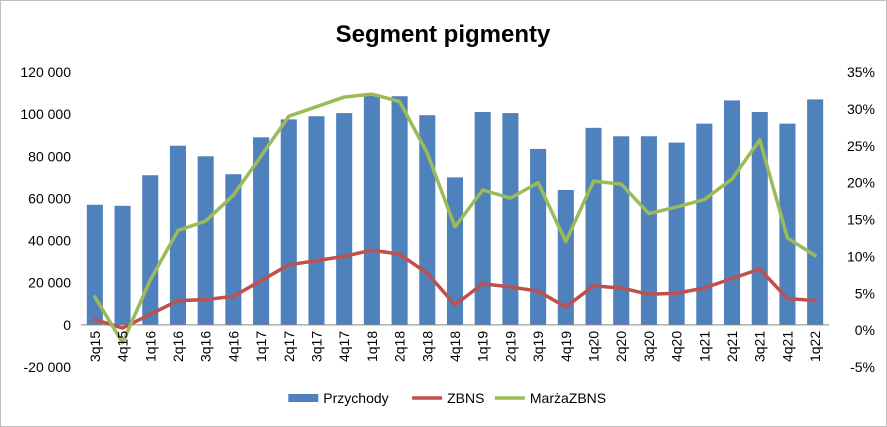 Image resolution: width=887 pixels, height=427 pixels. What do you see at coordinates (288, 222) in the screenshot?
I see `bar-2q17` at bounding box center [288, 222].